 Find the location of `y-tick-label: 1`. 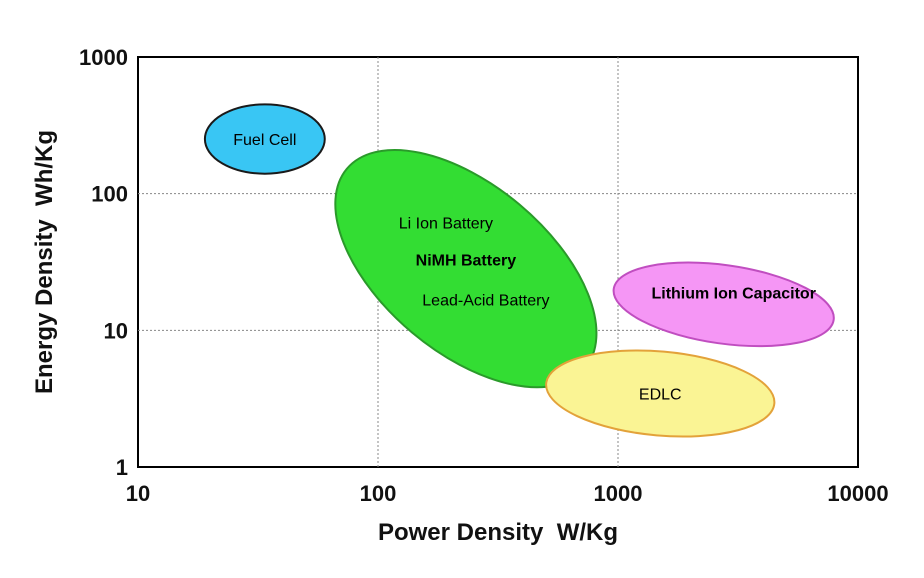

y-tick-label: 1 is located at coordinates (122, 467).